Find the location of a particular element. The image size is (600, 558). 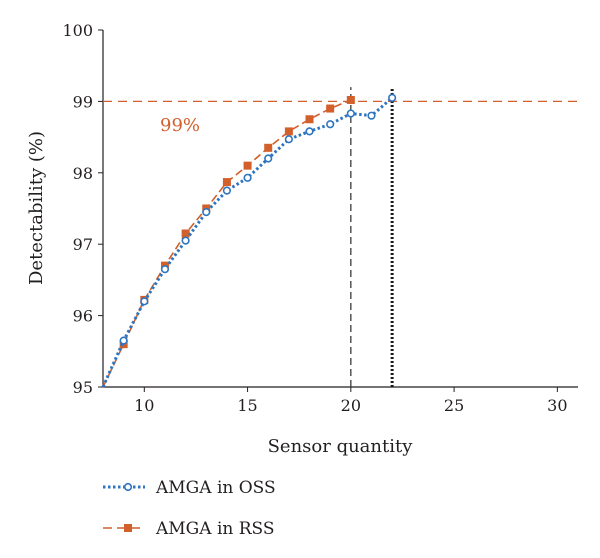

legend-label: AMGA in RSS is located at coordinates (215, 529).